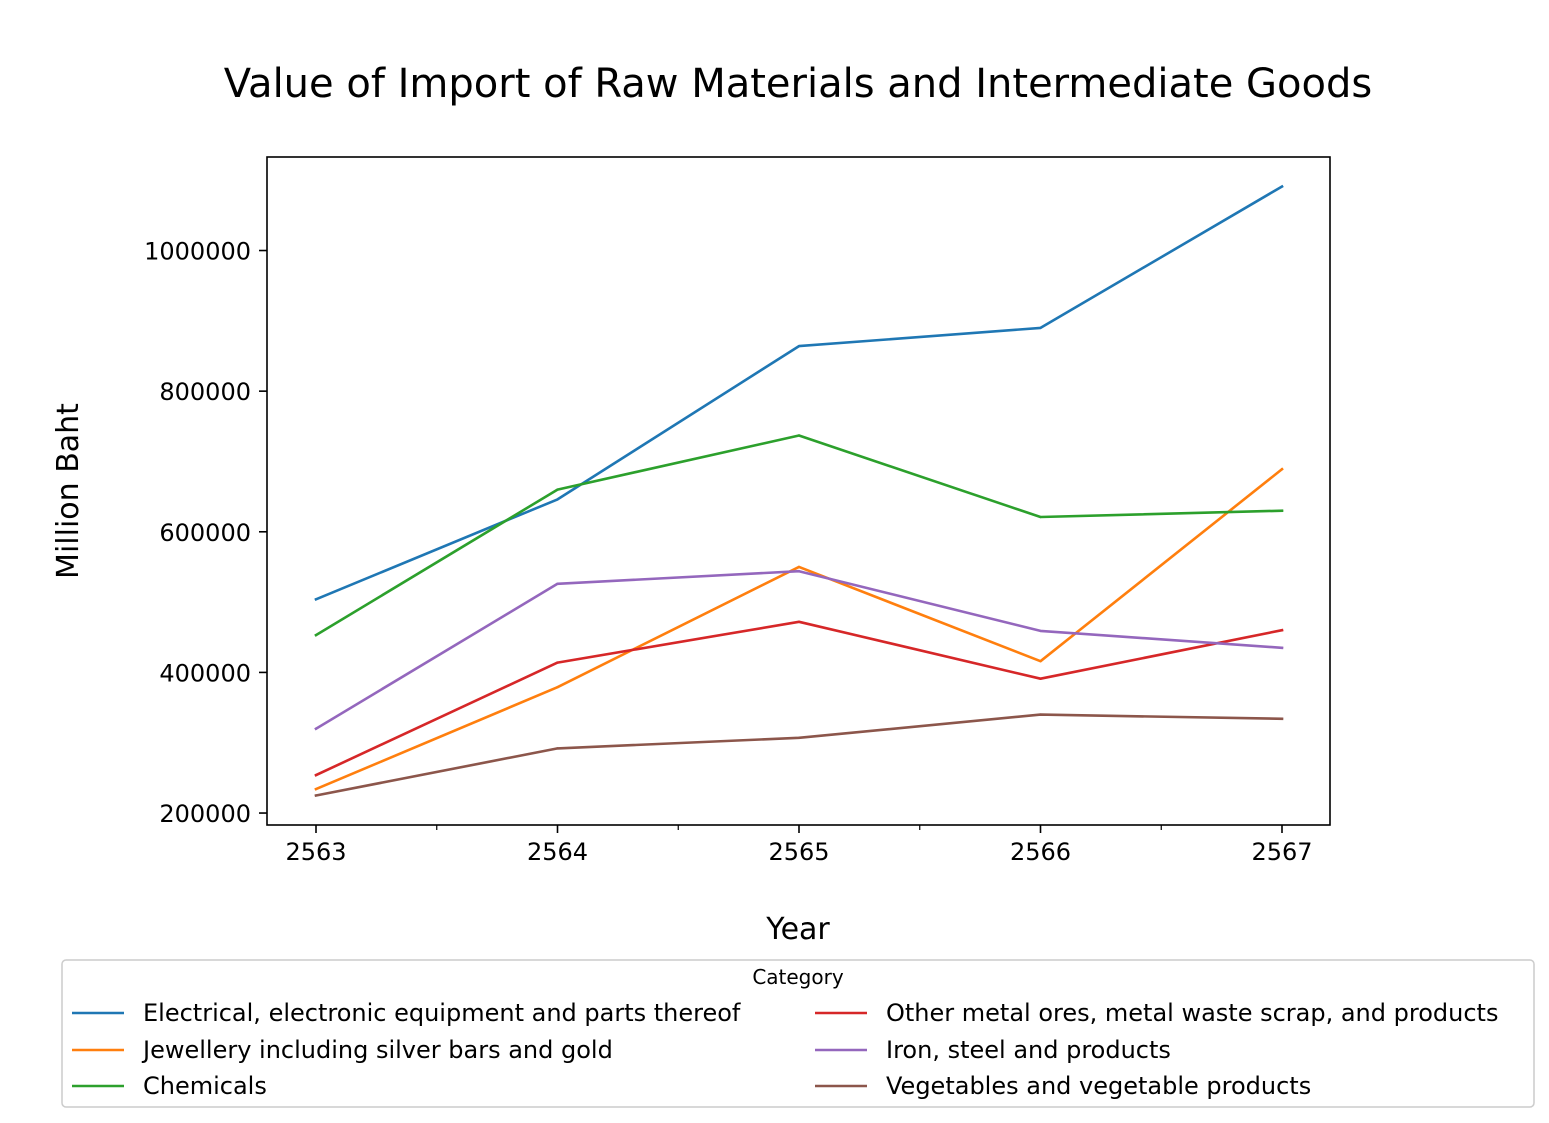  What do you see at coordinates (798, 852) in the screenshot?
I see `x-tick-label: 2565` at bounding box center [798, 852].